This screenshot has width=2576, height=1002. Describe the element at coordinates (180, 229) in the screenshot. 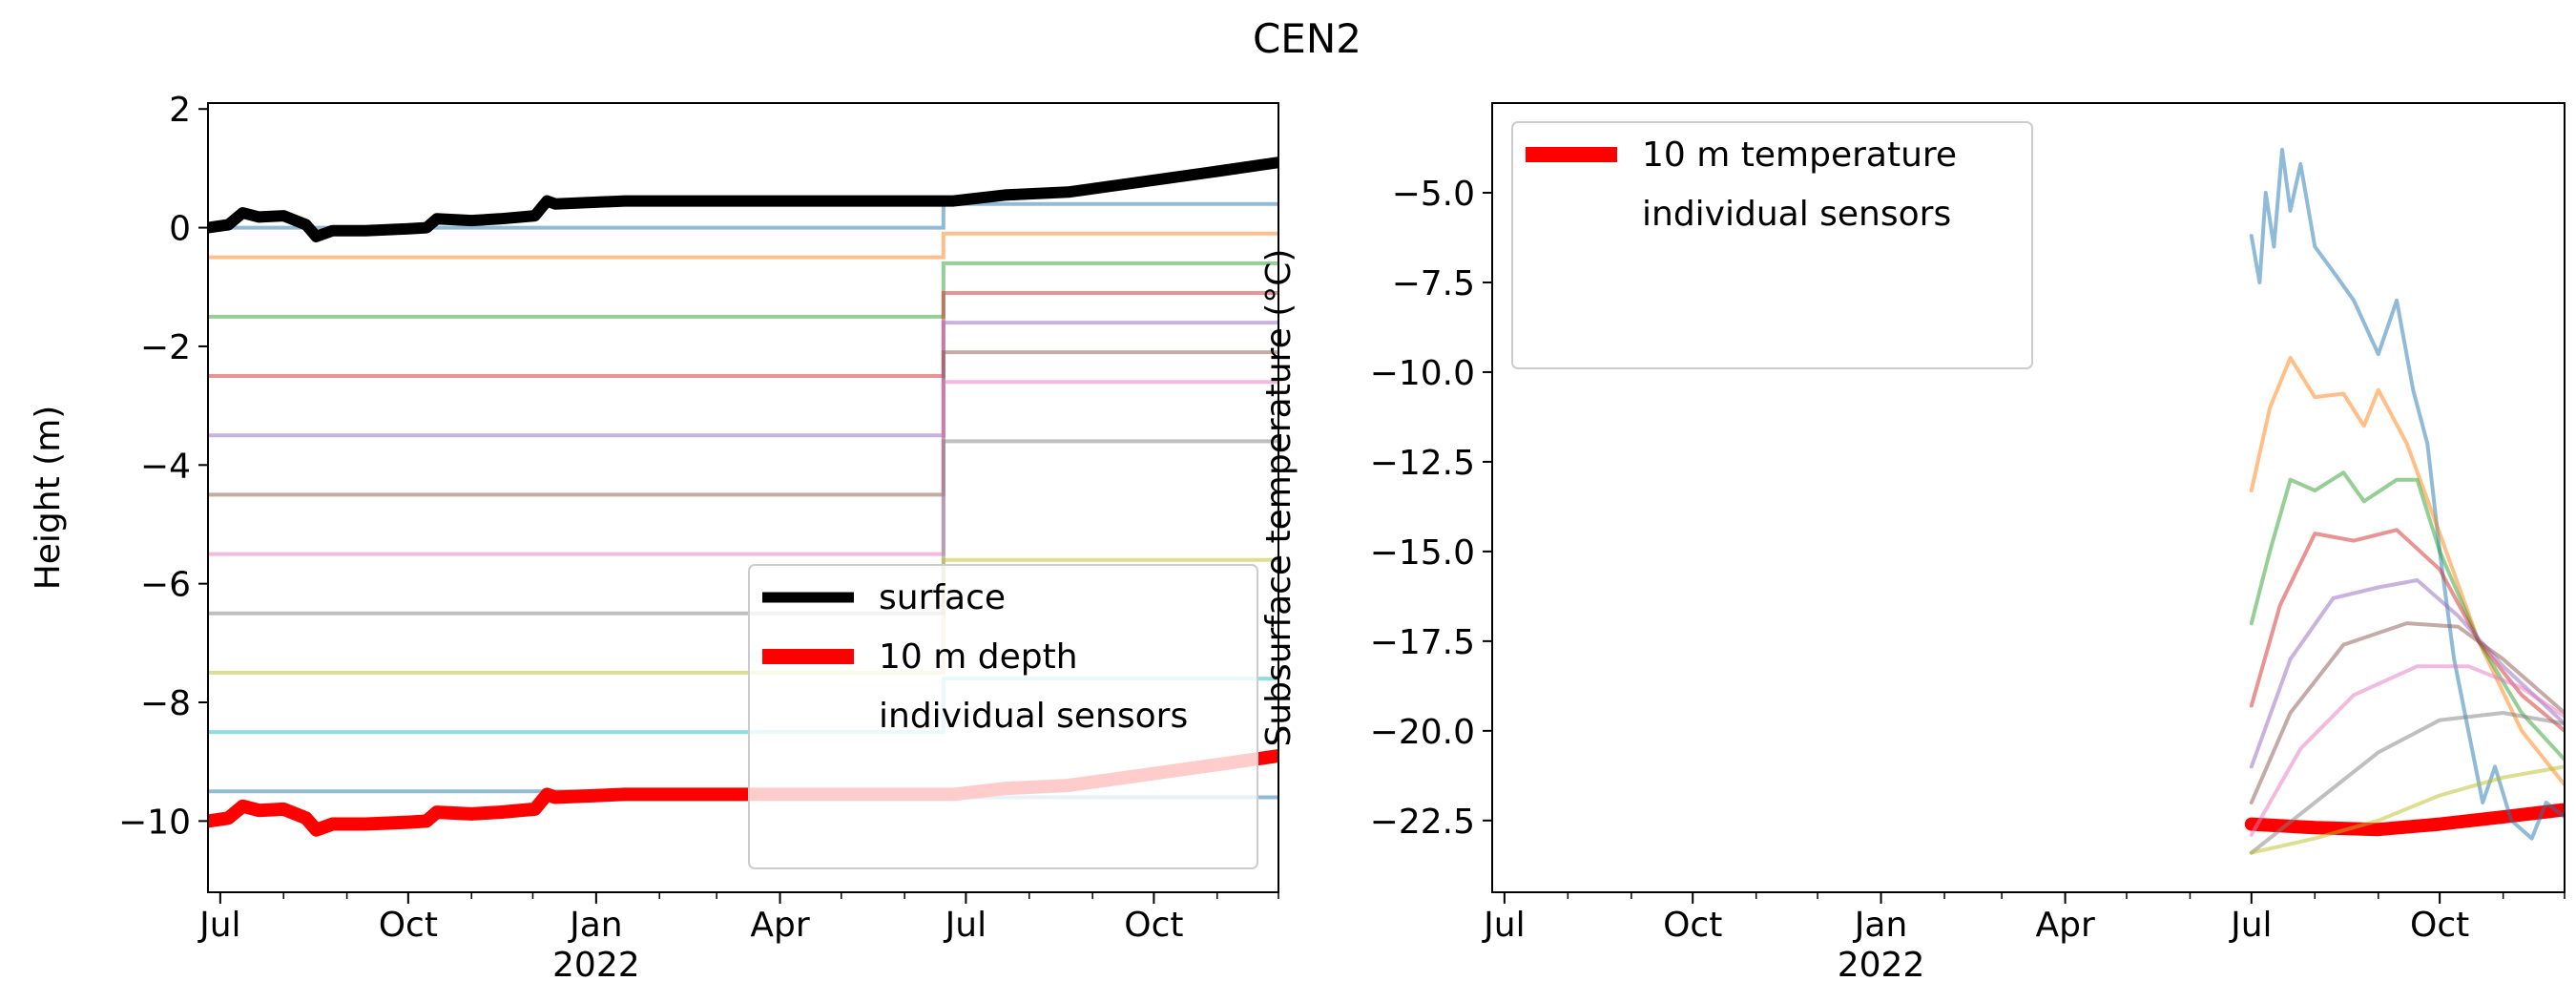

I see `y-tick-label: 0` at that location.